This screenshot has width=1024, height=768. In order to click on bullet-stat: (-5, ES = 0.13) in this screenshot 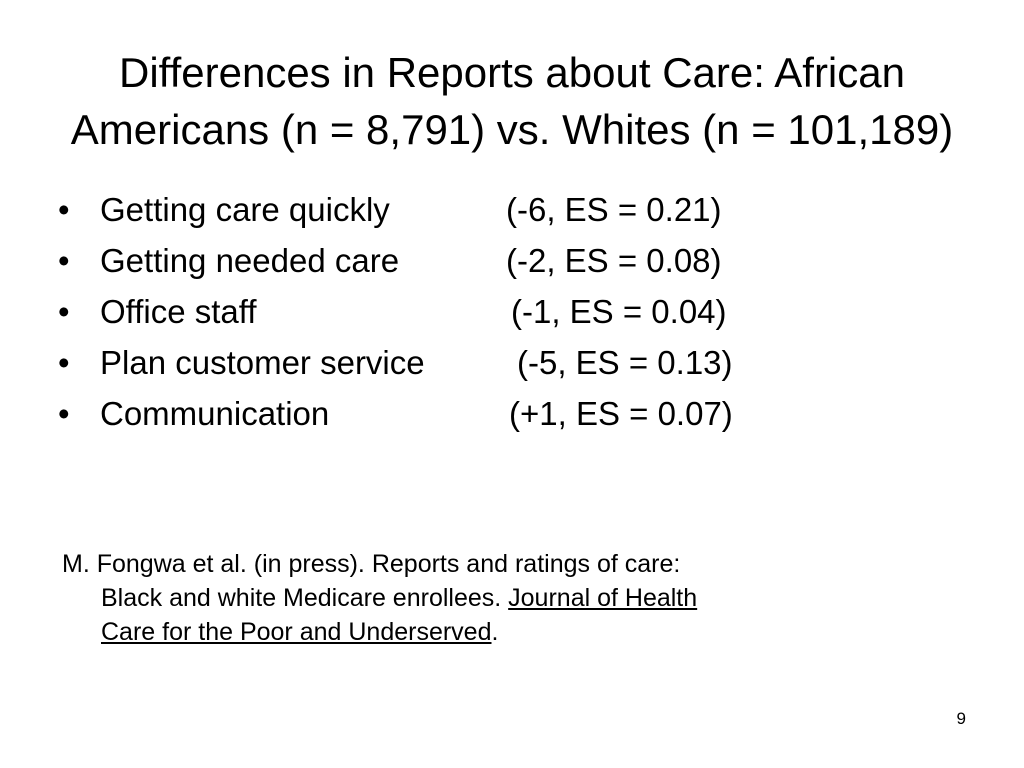, I will do `click(625, 362)`.